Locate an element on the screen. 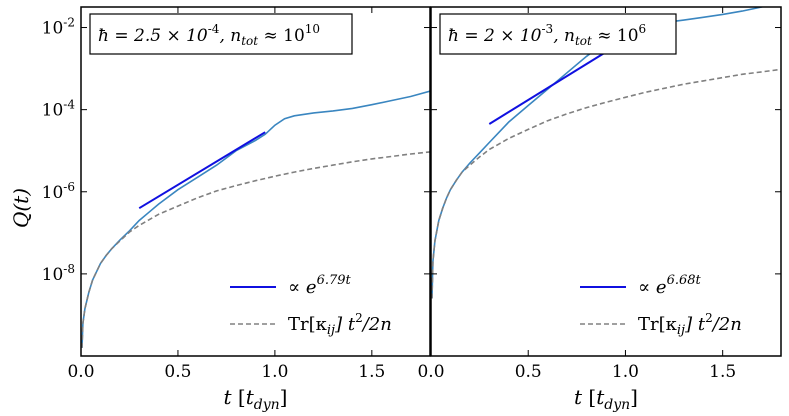  y-tick-label: 10⁻² is located at coordinates (58, 27).